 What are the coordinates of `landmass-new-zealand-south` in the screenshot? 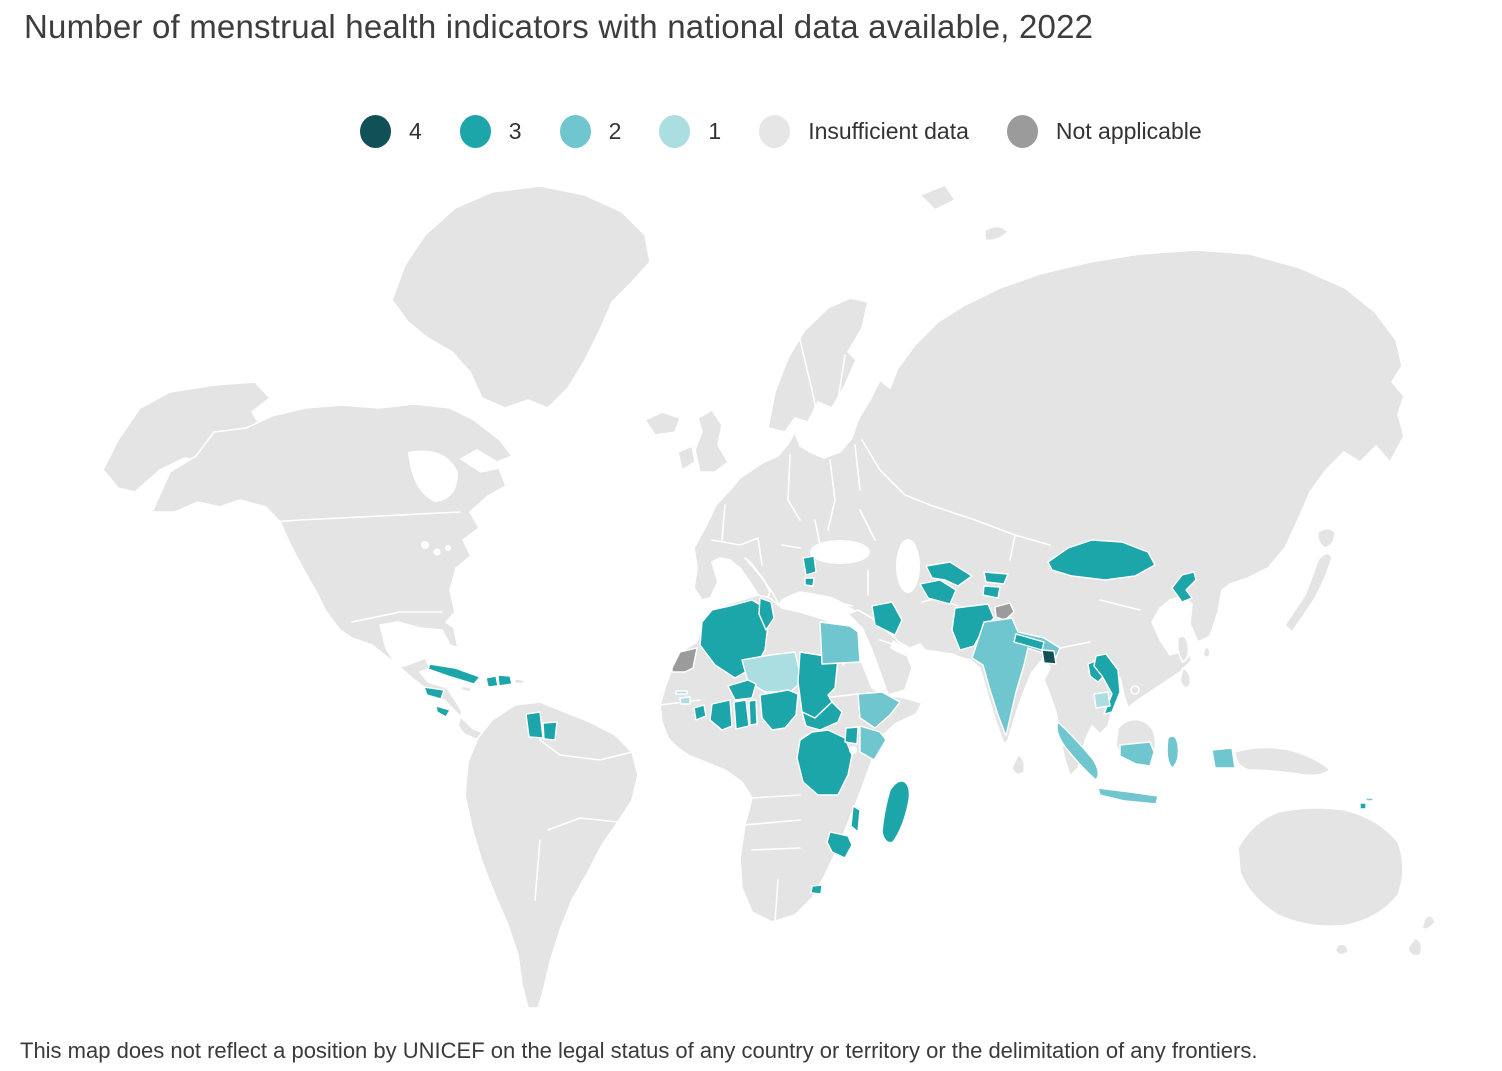 It's located at (1415, 947).